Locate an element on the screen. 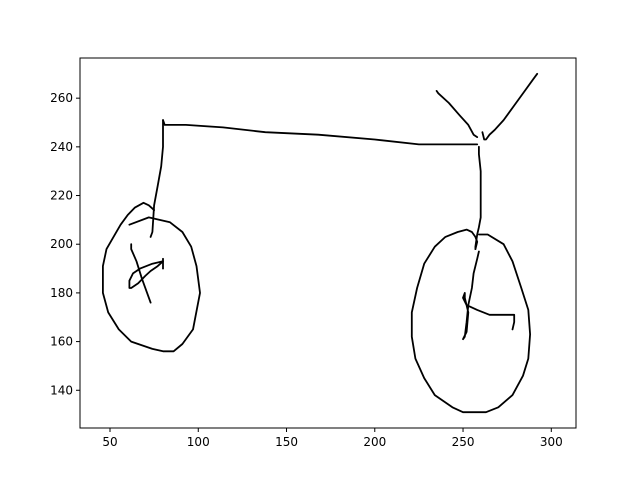  y-tick-label: 180 is located at coordinates (61, 293).